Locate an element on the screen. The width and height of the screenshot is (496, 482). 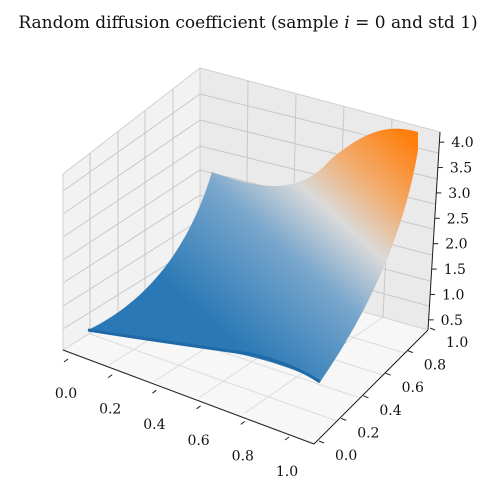
x-tick-label: 1.0 is located at coordinates (287, 472).